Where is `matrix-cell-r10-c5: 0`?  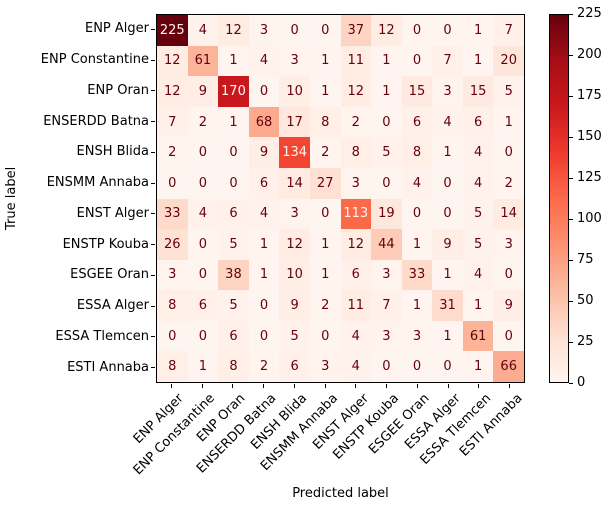
matrix-cell-r10-c5: 0 is located at coordinates (325, 336).